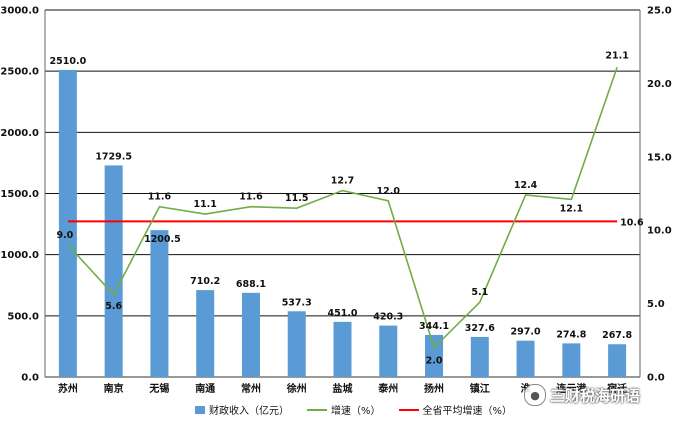 This screenshot has height=426, width=685. What do you see at coordinates (659, 231) in the screenshot?
I see `y-right-tick-label: 10.0` at bounding box center [659, 231].